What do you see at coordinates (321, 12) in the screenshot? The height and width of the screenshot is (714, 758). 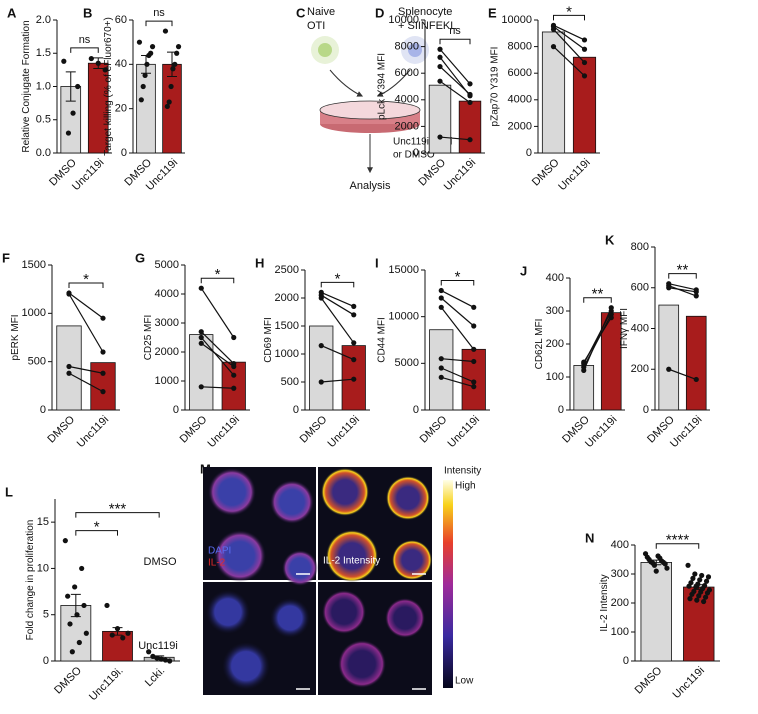 I see `diagram-text: Naive` at bounding box center [321, 12].